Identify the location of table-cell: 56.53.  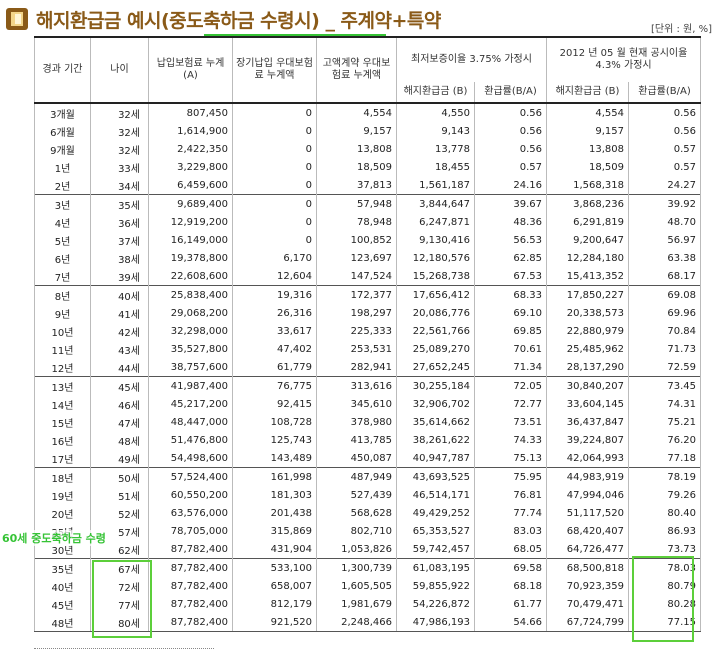
(510, 240).